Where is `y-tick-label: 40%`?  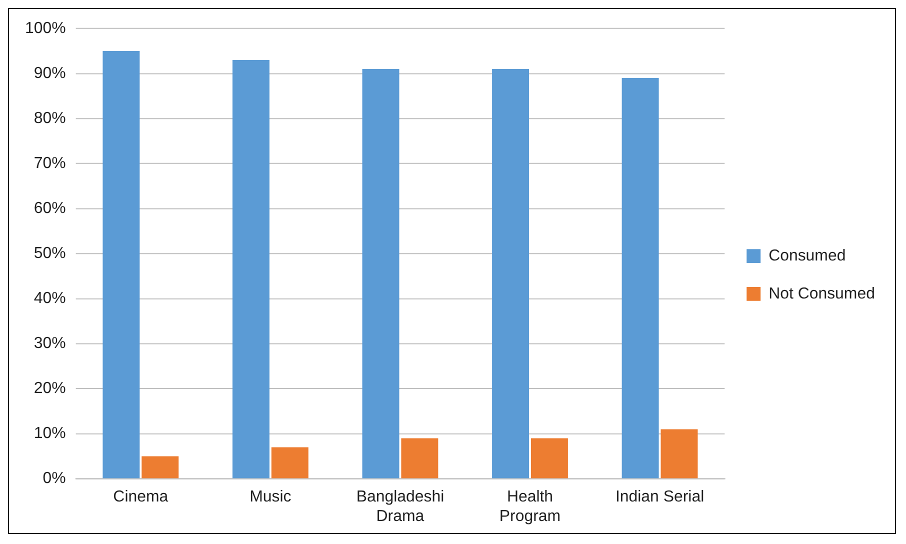
y-tick-label: 40% is located at coordinates (50, 299).